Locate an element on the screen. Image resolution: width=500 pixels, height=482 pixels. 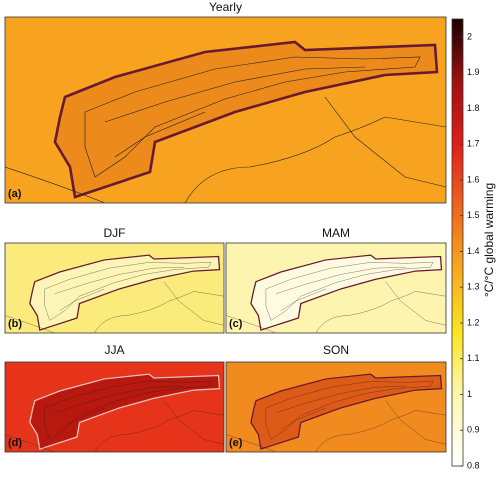
panel-label: (e) is located at coordinates (236, 443).